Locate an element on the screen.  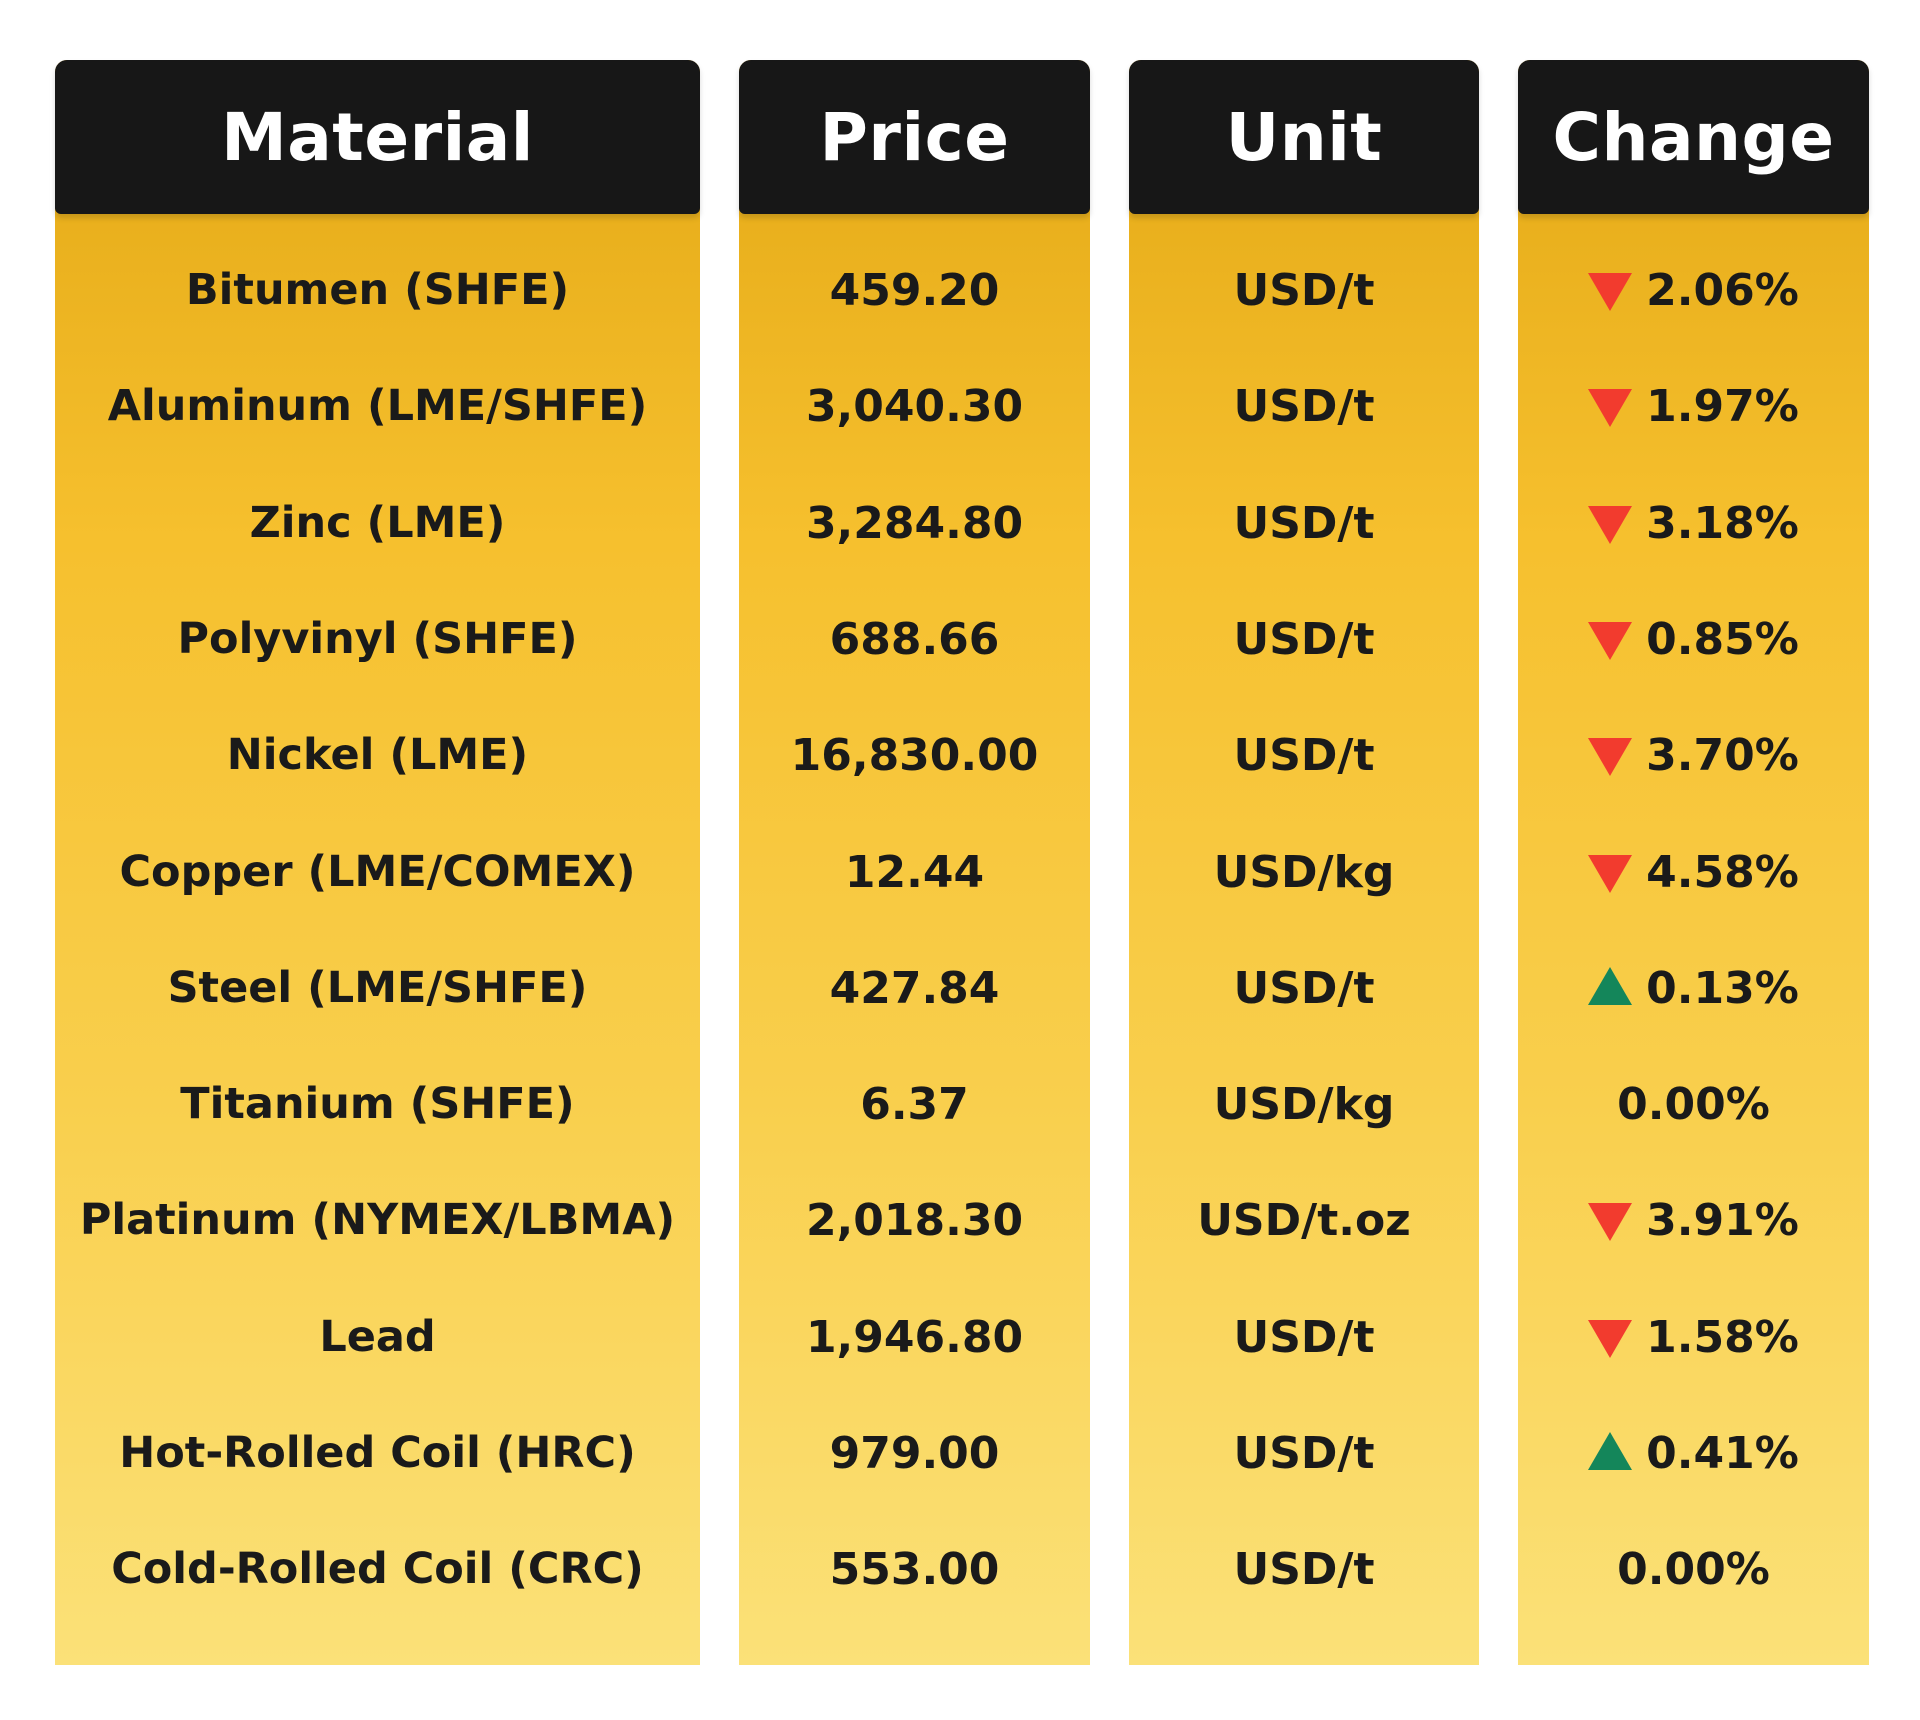
change-cell: 3.70% is located at coordinates (1693, 755).